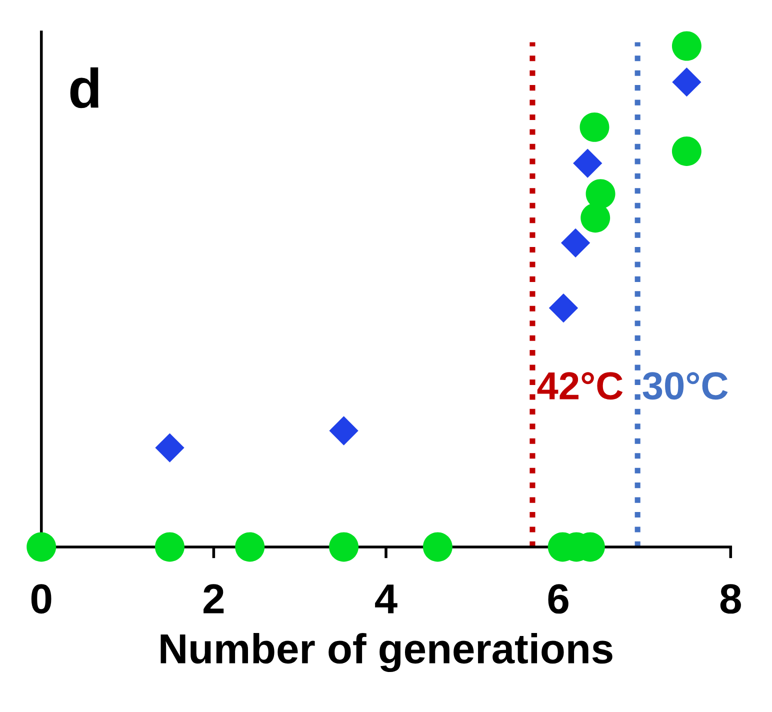 Image resolution: width=772 pixels, height=712 pixels. Describe the element at coordinates (580, 386) in the screenshot. I see `ref-line-label: 42°C` at that location.